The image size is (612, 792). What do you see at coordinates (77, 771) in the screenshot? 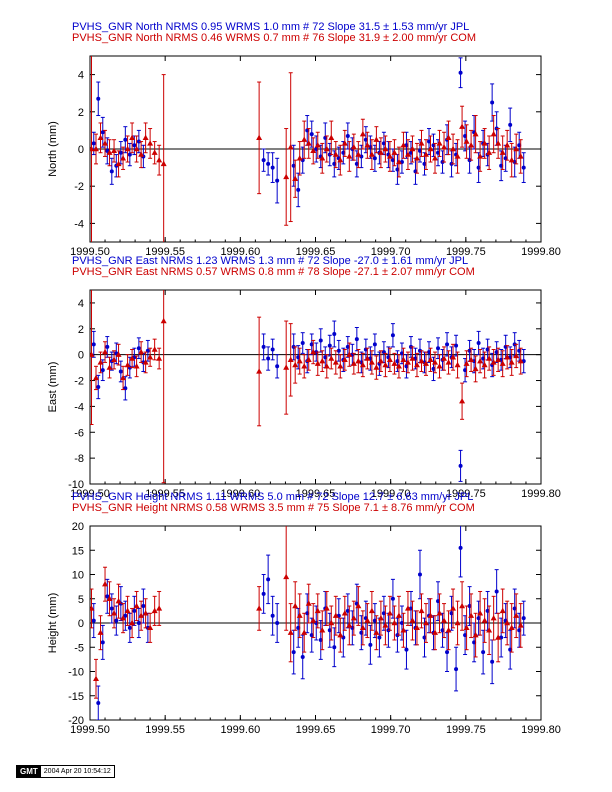
I see `plot-timestamp: 2004 Apr 20 10:54:12` at bounding box center [77, 771].